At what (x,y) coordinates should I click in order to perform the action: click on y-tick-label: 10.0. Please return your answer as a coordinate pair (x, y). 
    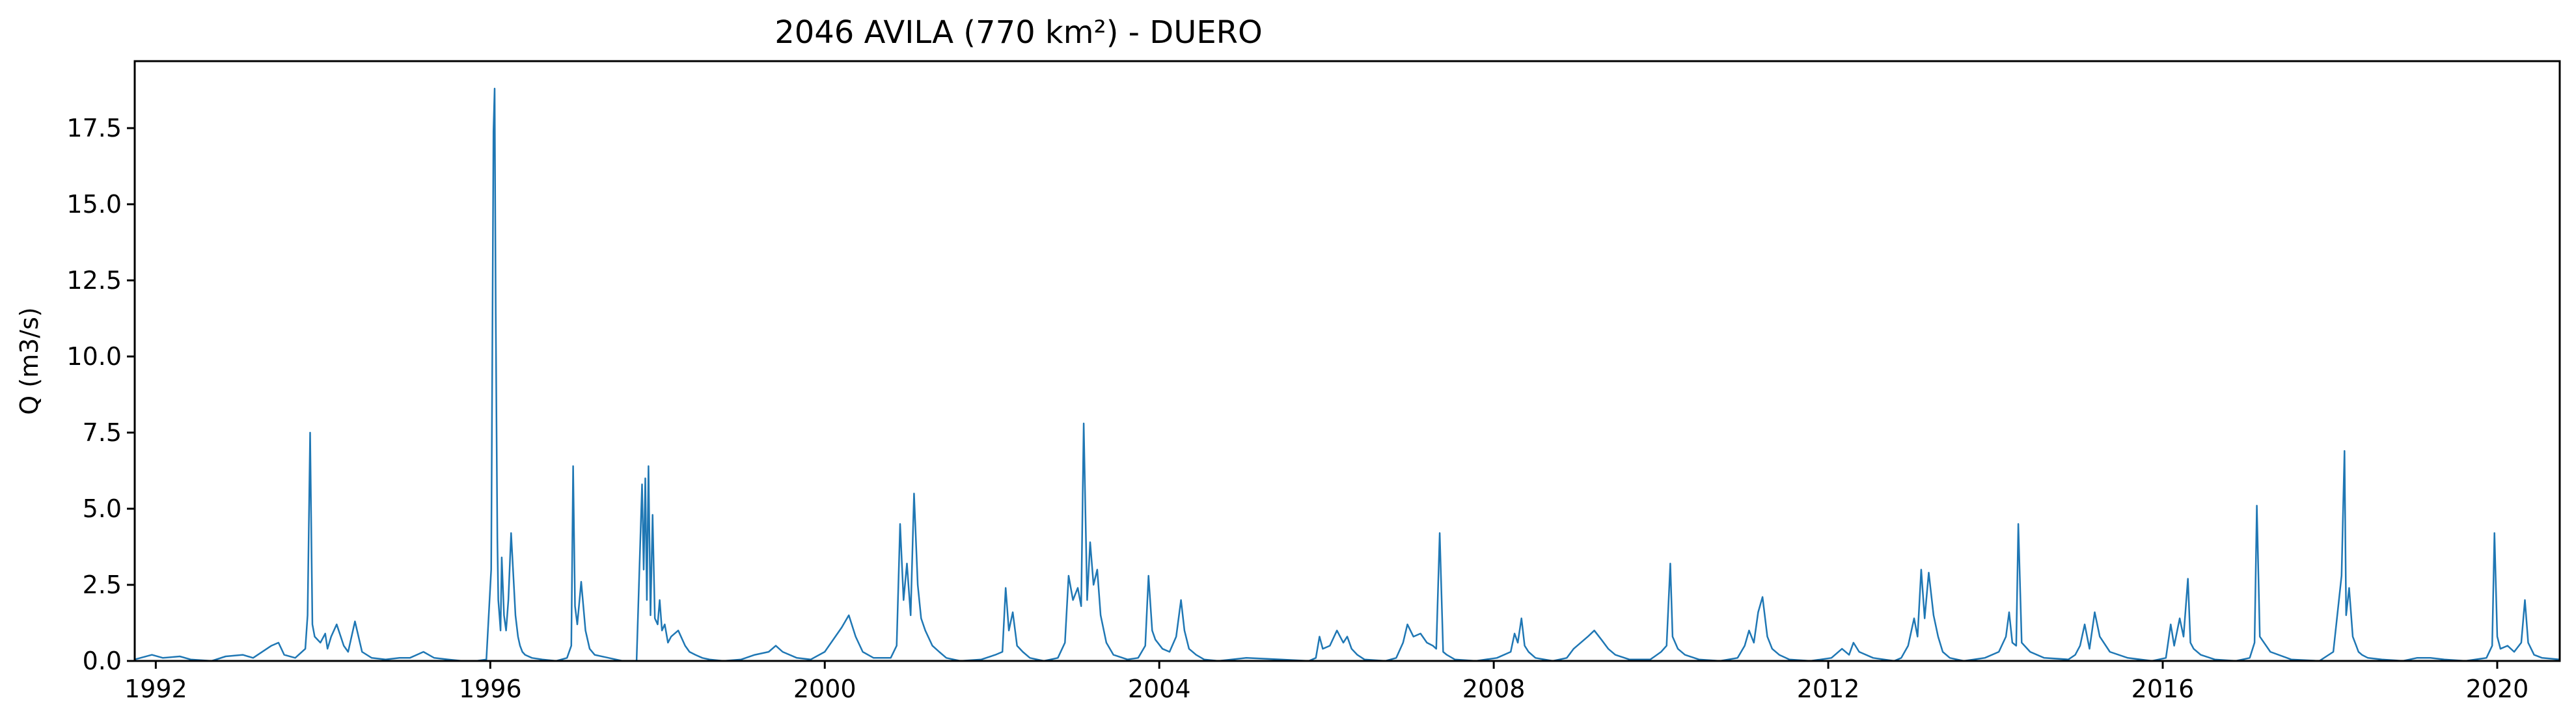
    Looking at the image, I should click on (94, 356).